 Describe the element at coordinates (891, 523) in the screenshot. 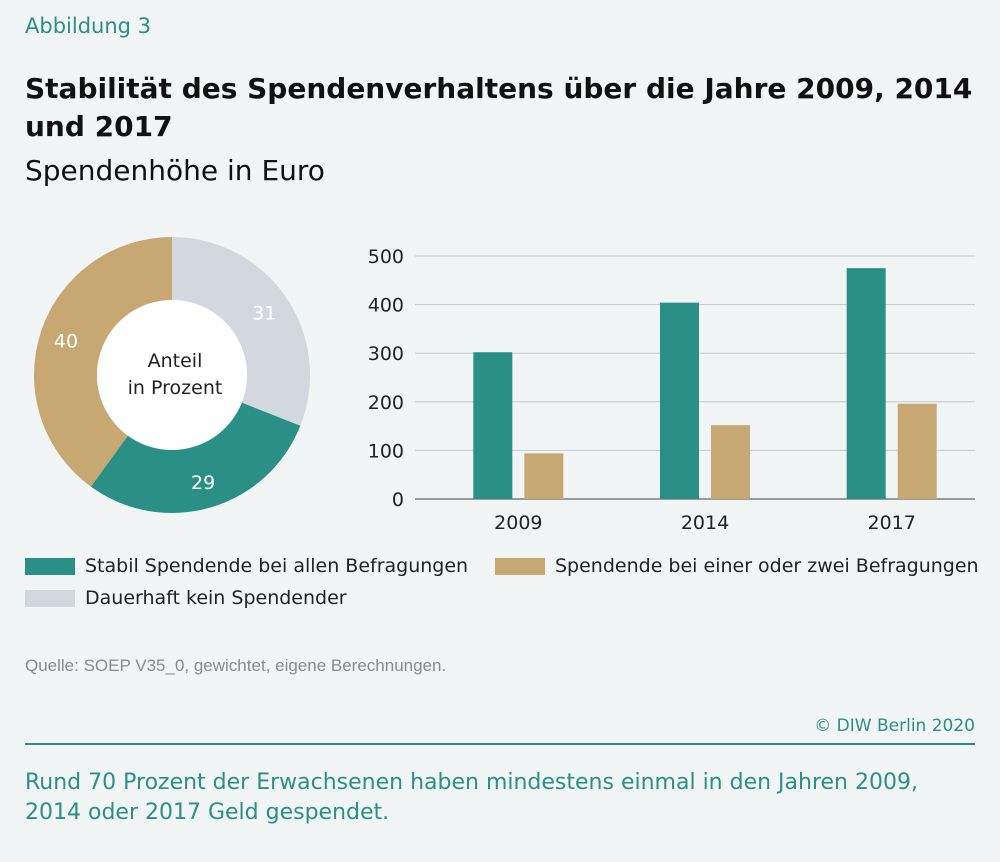

I see `x-tick-label: 2017` at that location.